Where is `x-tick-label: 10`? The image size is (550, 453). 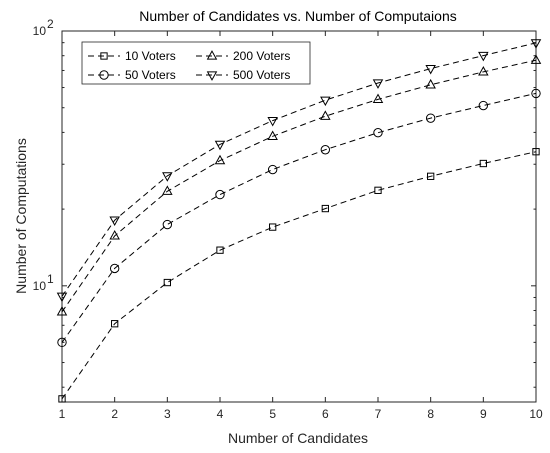
x-tick-label: 10 is located at coordinates (536, 414).